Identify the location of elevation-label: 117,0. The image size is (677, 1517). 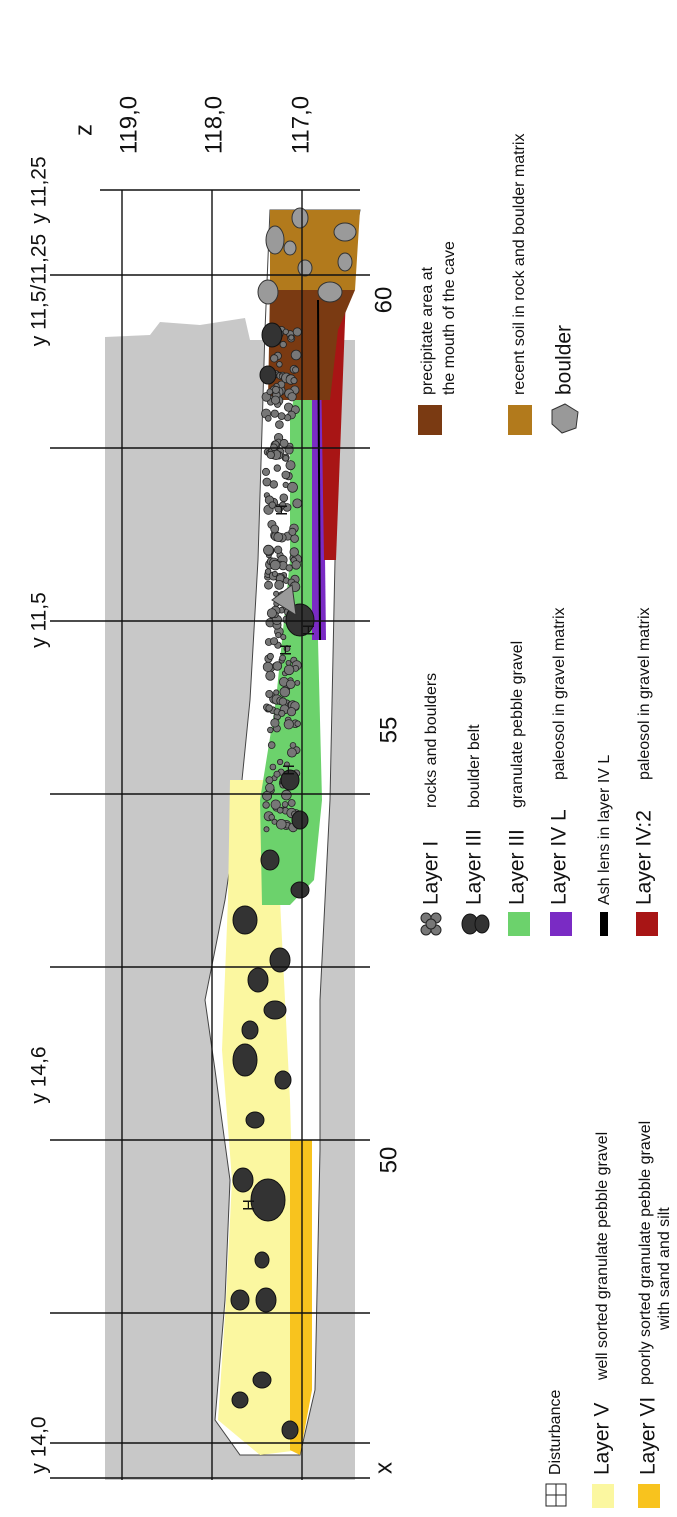
(300, 125).